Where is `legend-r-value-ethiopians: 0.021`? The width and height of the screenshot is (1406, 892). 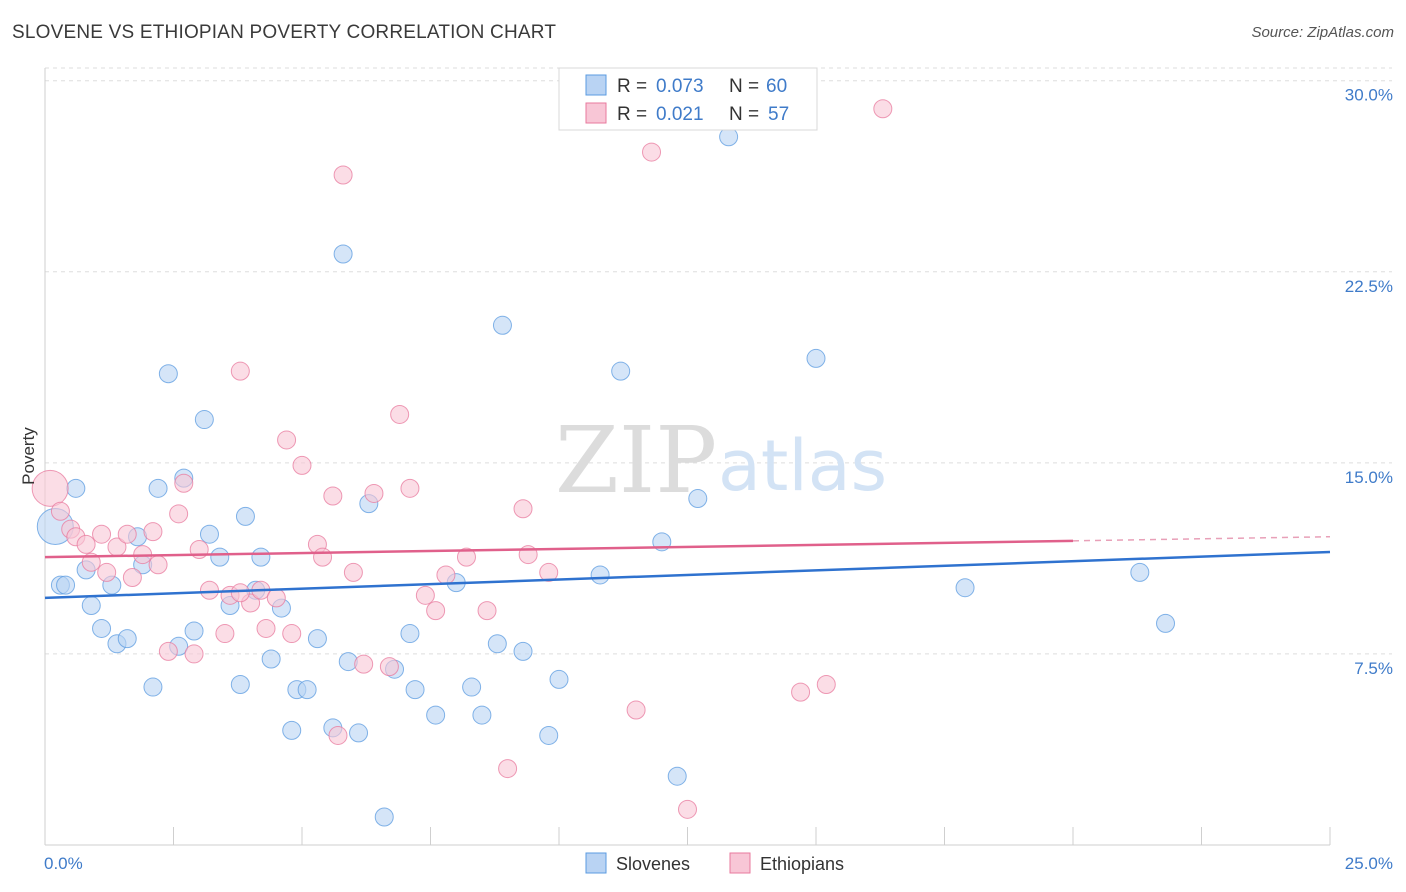
legend-r-value-ethiopians: 0.021 is located at coordinates (680, 114).